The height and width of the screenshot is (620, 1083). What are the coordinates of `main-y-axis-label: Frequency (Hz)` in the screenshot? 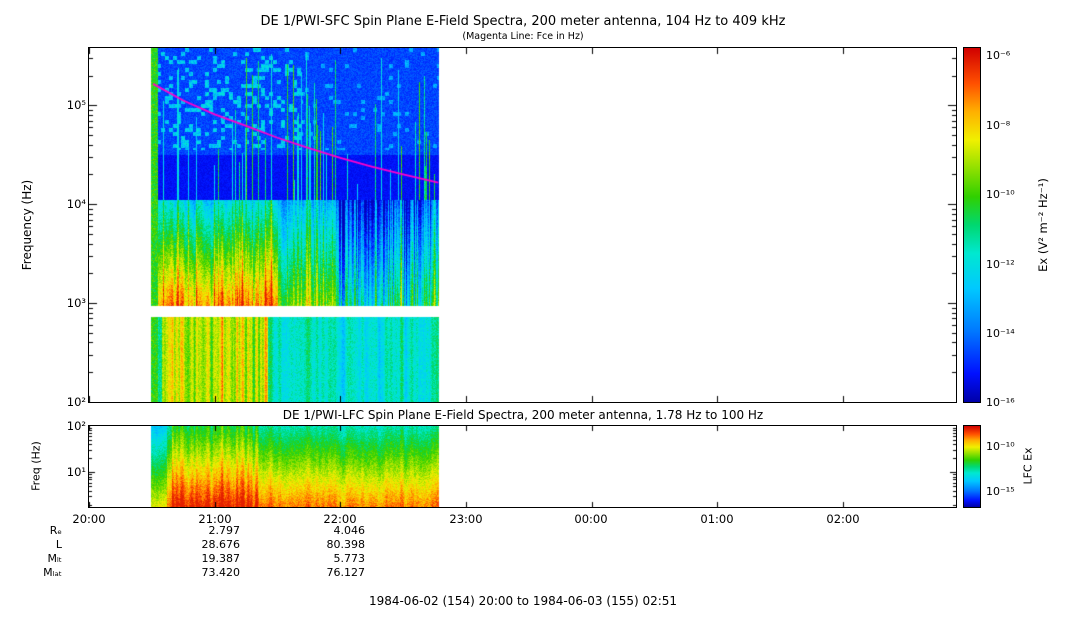 It's located at (27, 225).